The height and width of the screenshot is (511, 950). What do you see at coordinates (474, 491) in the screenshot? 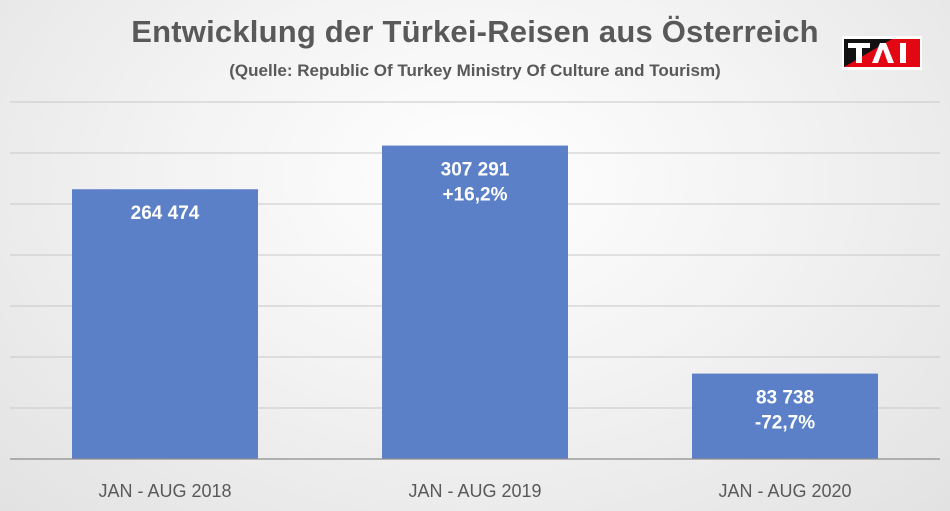
I see `x-tick-label: JAN - AUG 2019` at bounding box center [474, 491].